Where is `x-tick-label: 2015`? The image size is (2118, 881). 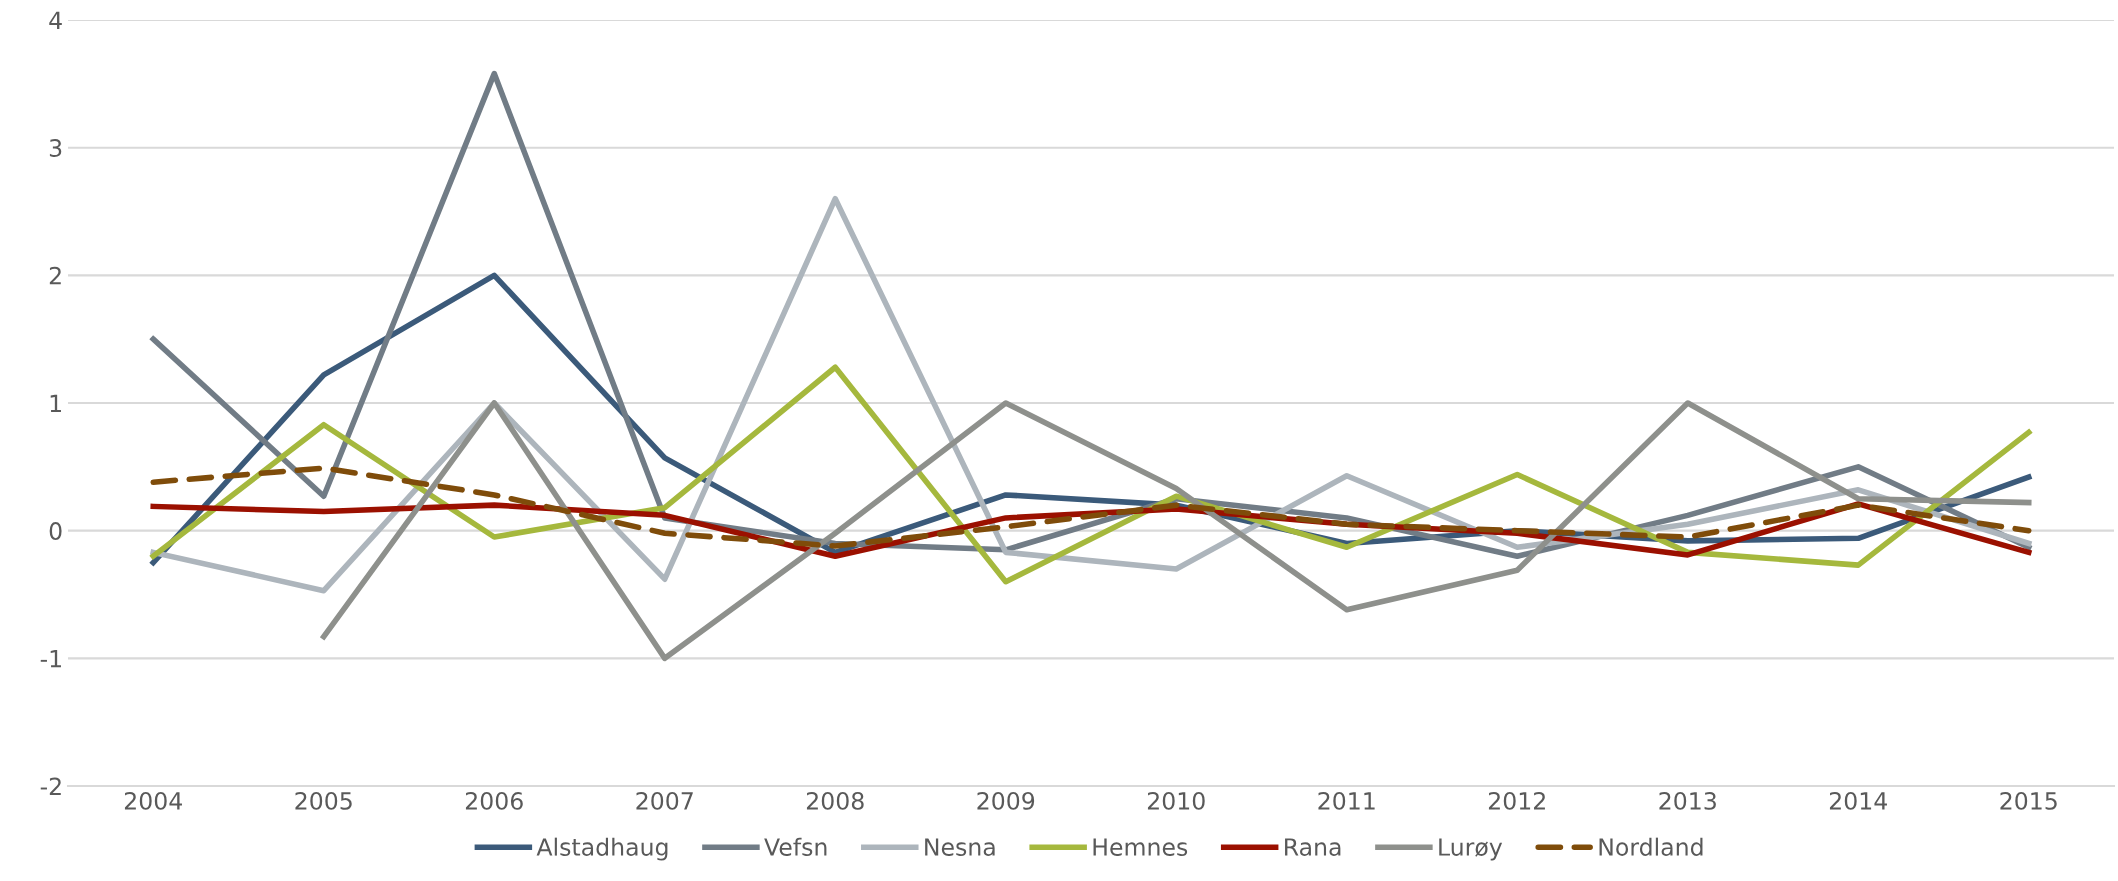 x-tick-label: 2015 is located at coordinates (2028, 800).